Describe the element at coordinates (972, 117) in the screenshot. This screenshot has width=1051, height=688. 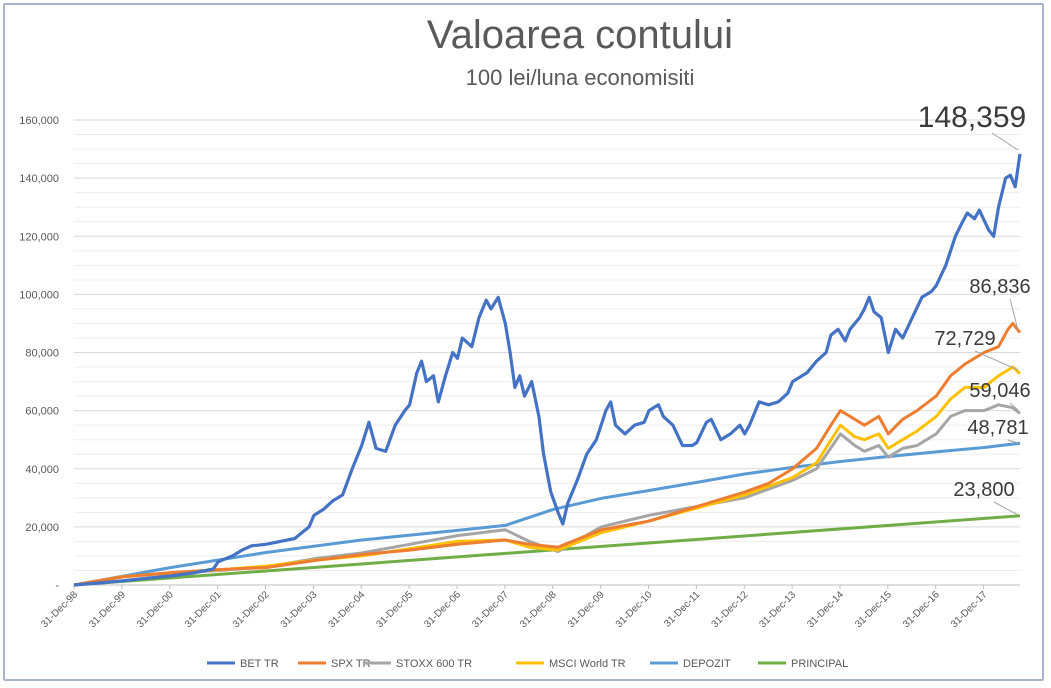
I see `end-value-label: 148,359` at that location.